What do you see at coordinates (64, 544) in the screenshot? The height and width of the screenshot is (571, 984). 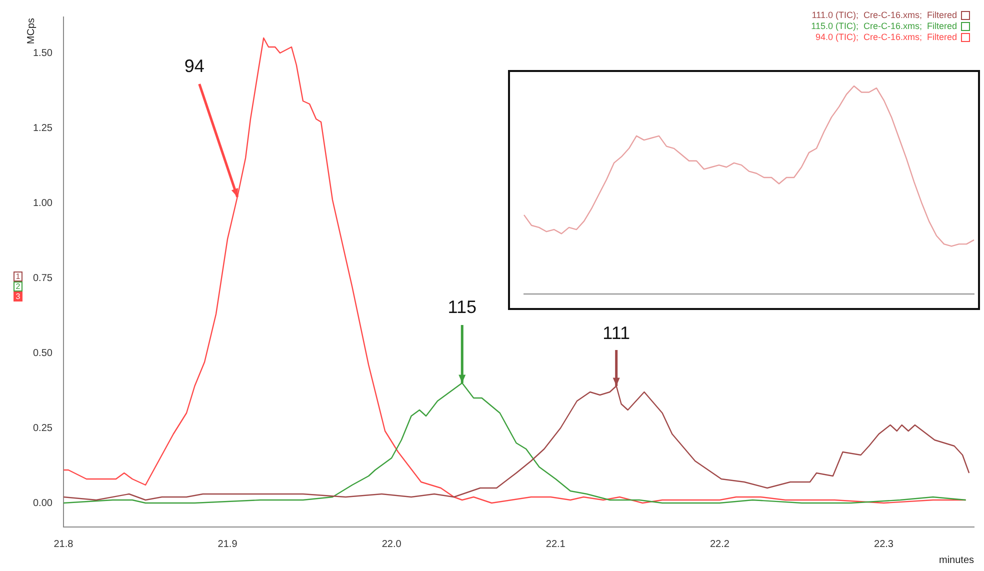 I see `x-tick-label: 21.8` at bounding box center [64, 544].